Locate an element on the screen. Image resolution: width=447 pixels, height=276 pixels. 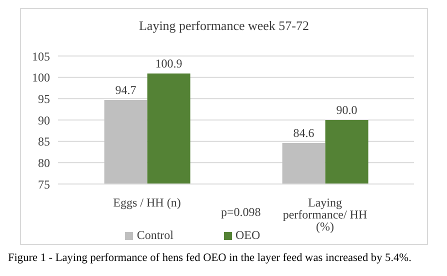
y-tick-label: 80 is located at coordinates (44, 163).